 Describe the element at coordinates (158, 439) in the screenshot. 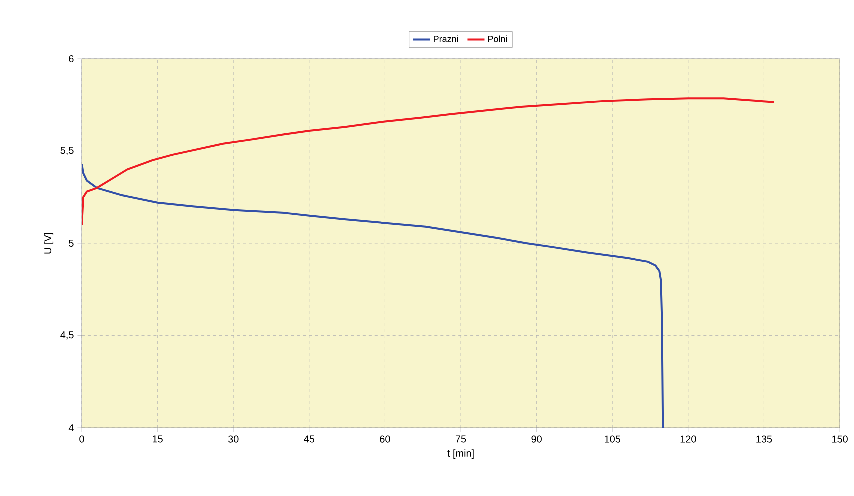

I see `x-tick-label: 15` at that location.